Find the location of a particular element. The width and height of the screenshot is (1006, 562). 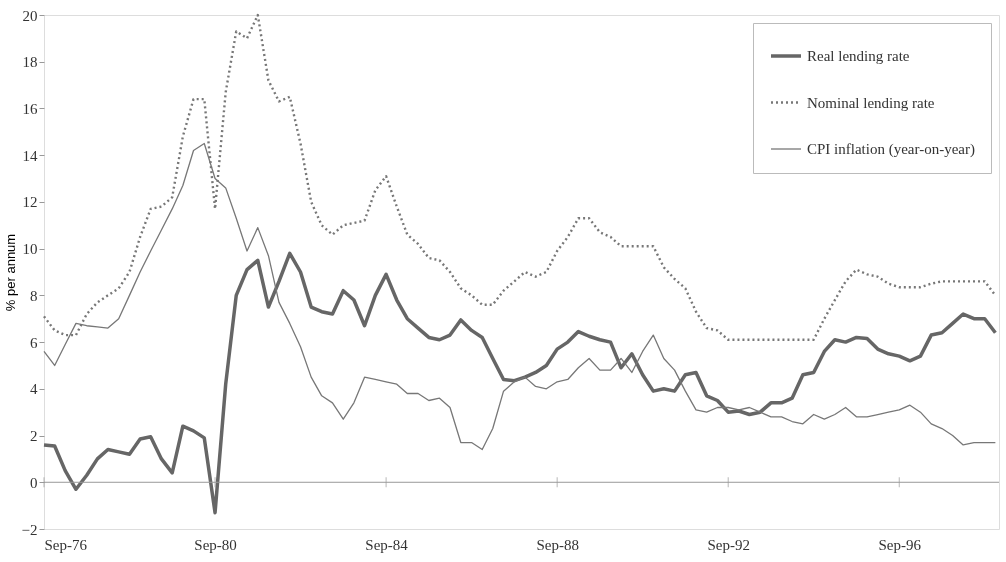

y-tick-label: 12 is located at coordinates (30, 202).